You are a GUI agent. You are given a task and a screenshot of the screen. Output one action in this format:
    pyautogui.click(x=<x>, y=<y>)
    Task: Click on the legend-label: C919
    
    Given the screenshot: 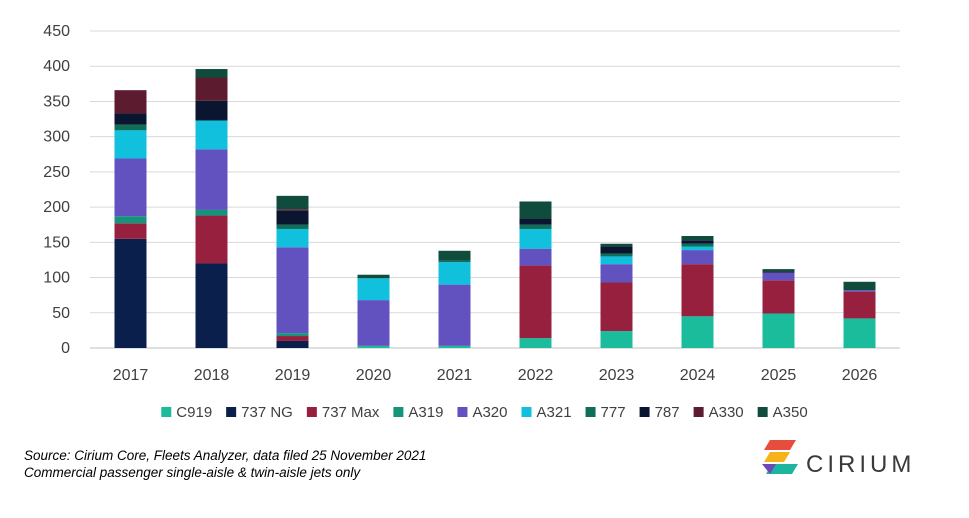 What is the action you would take?
    pyautogui.click(x=194, y=412)
    